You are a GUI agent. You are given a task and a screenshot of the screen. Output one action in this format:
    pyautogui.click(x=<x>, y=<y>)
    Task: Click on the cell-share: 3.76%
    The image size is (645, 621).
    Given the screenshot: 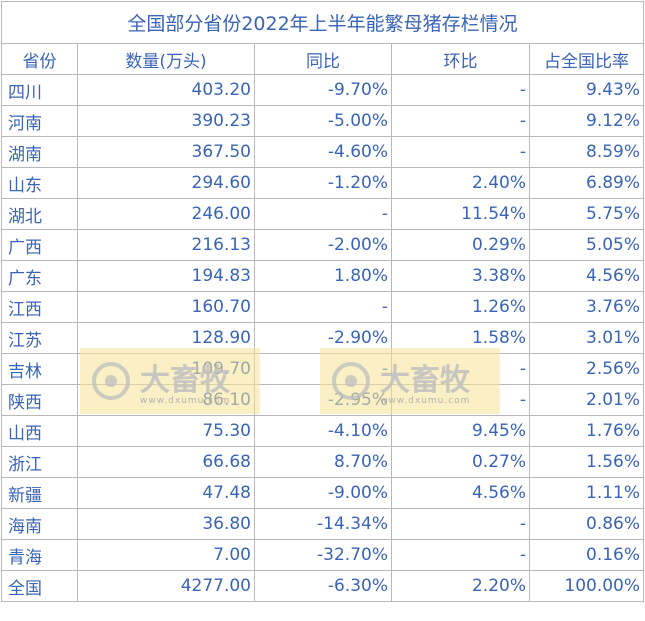 What is the action you would take?
    pyautogui.click(x=586, y=307)
    